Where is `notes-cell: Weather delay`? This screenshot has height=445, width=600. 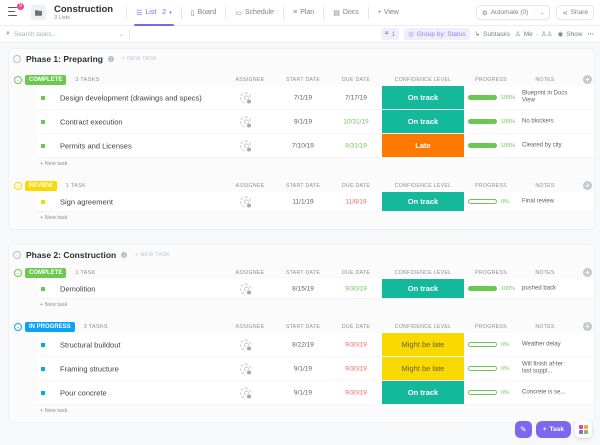 notes-cell: Weather delay is located at coordinates (541, 343).